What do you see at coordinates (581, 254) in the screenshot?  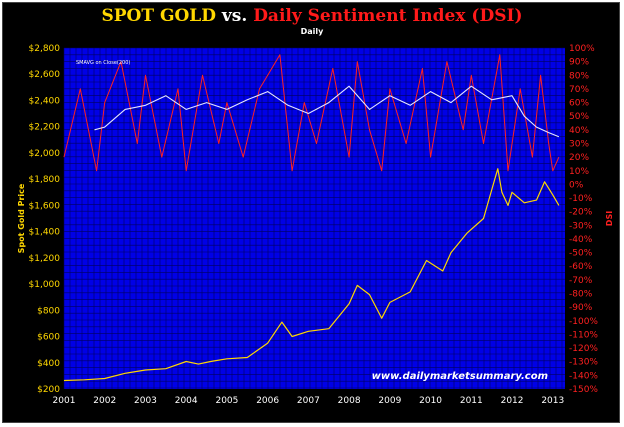 I see `right-tick-label: -50%` at bounding box center [581, 254].